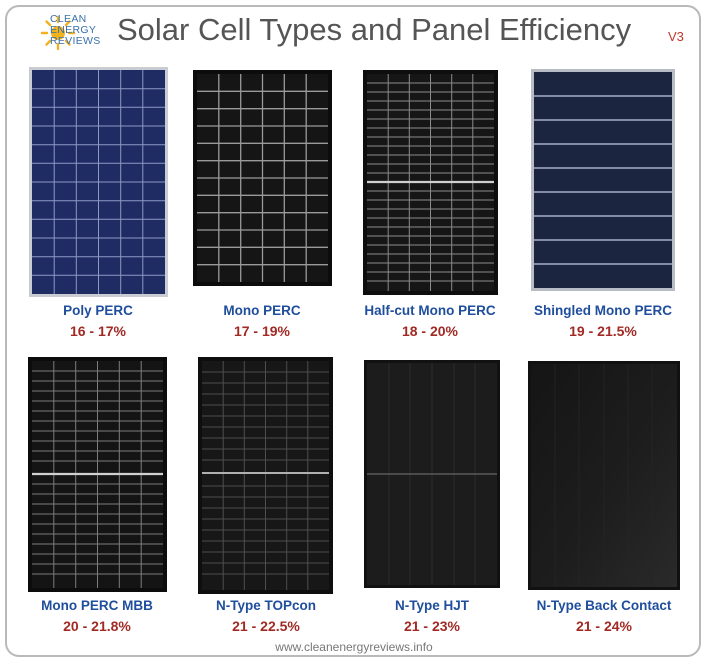 The height and width of the screenshot is (664, 708). I want to click on panel-image-n-type-back-contact, so click(604, 475).